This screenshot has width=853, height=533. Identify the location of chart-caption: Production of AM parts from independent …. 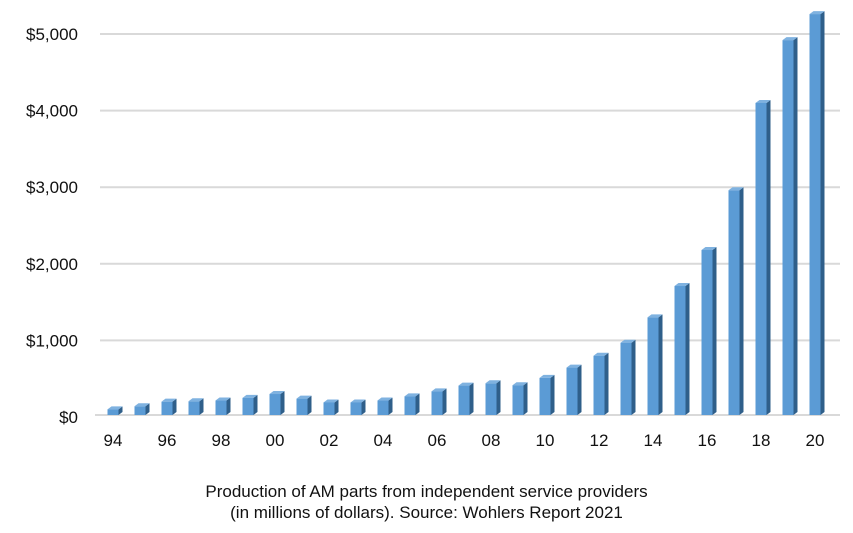
(426, 502).